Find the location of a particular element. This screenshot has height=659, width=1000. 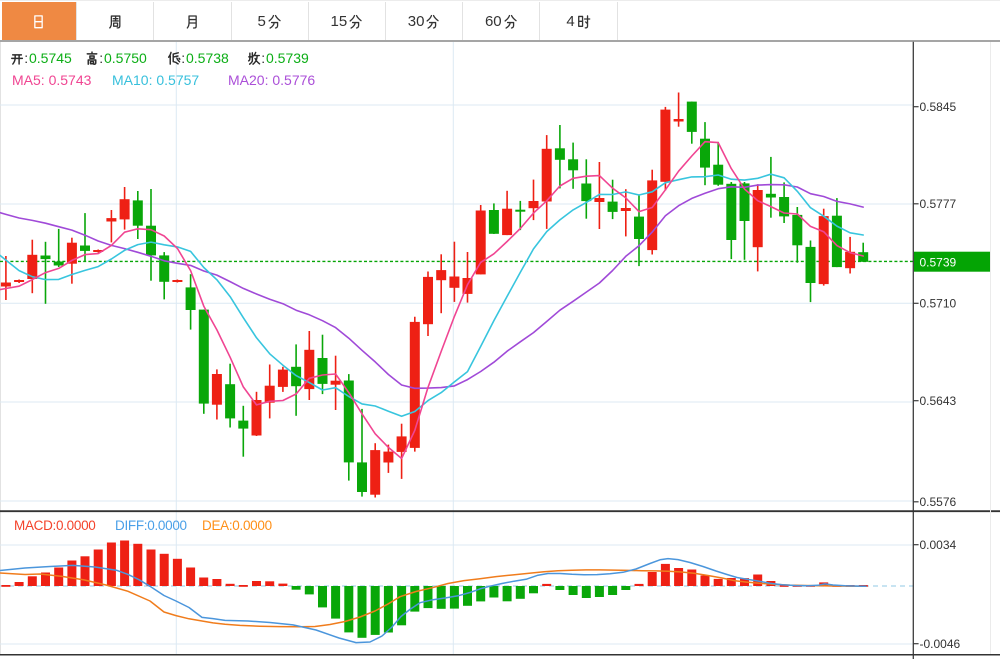

svg-text: 0.5845 is located at coordinates (938, 107).